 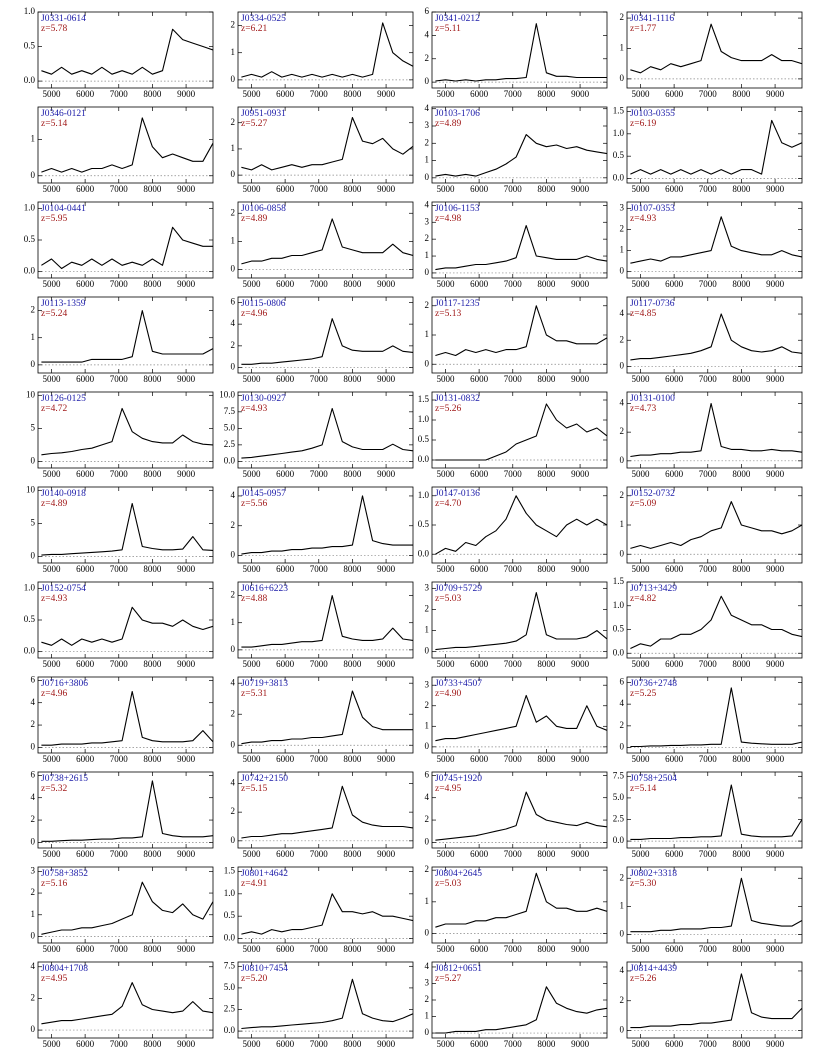 I want to click on y-tick-label: 2.5, so click(x=619, y=819).